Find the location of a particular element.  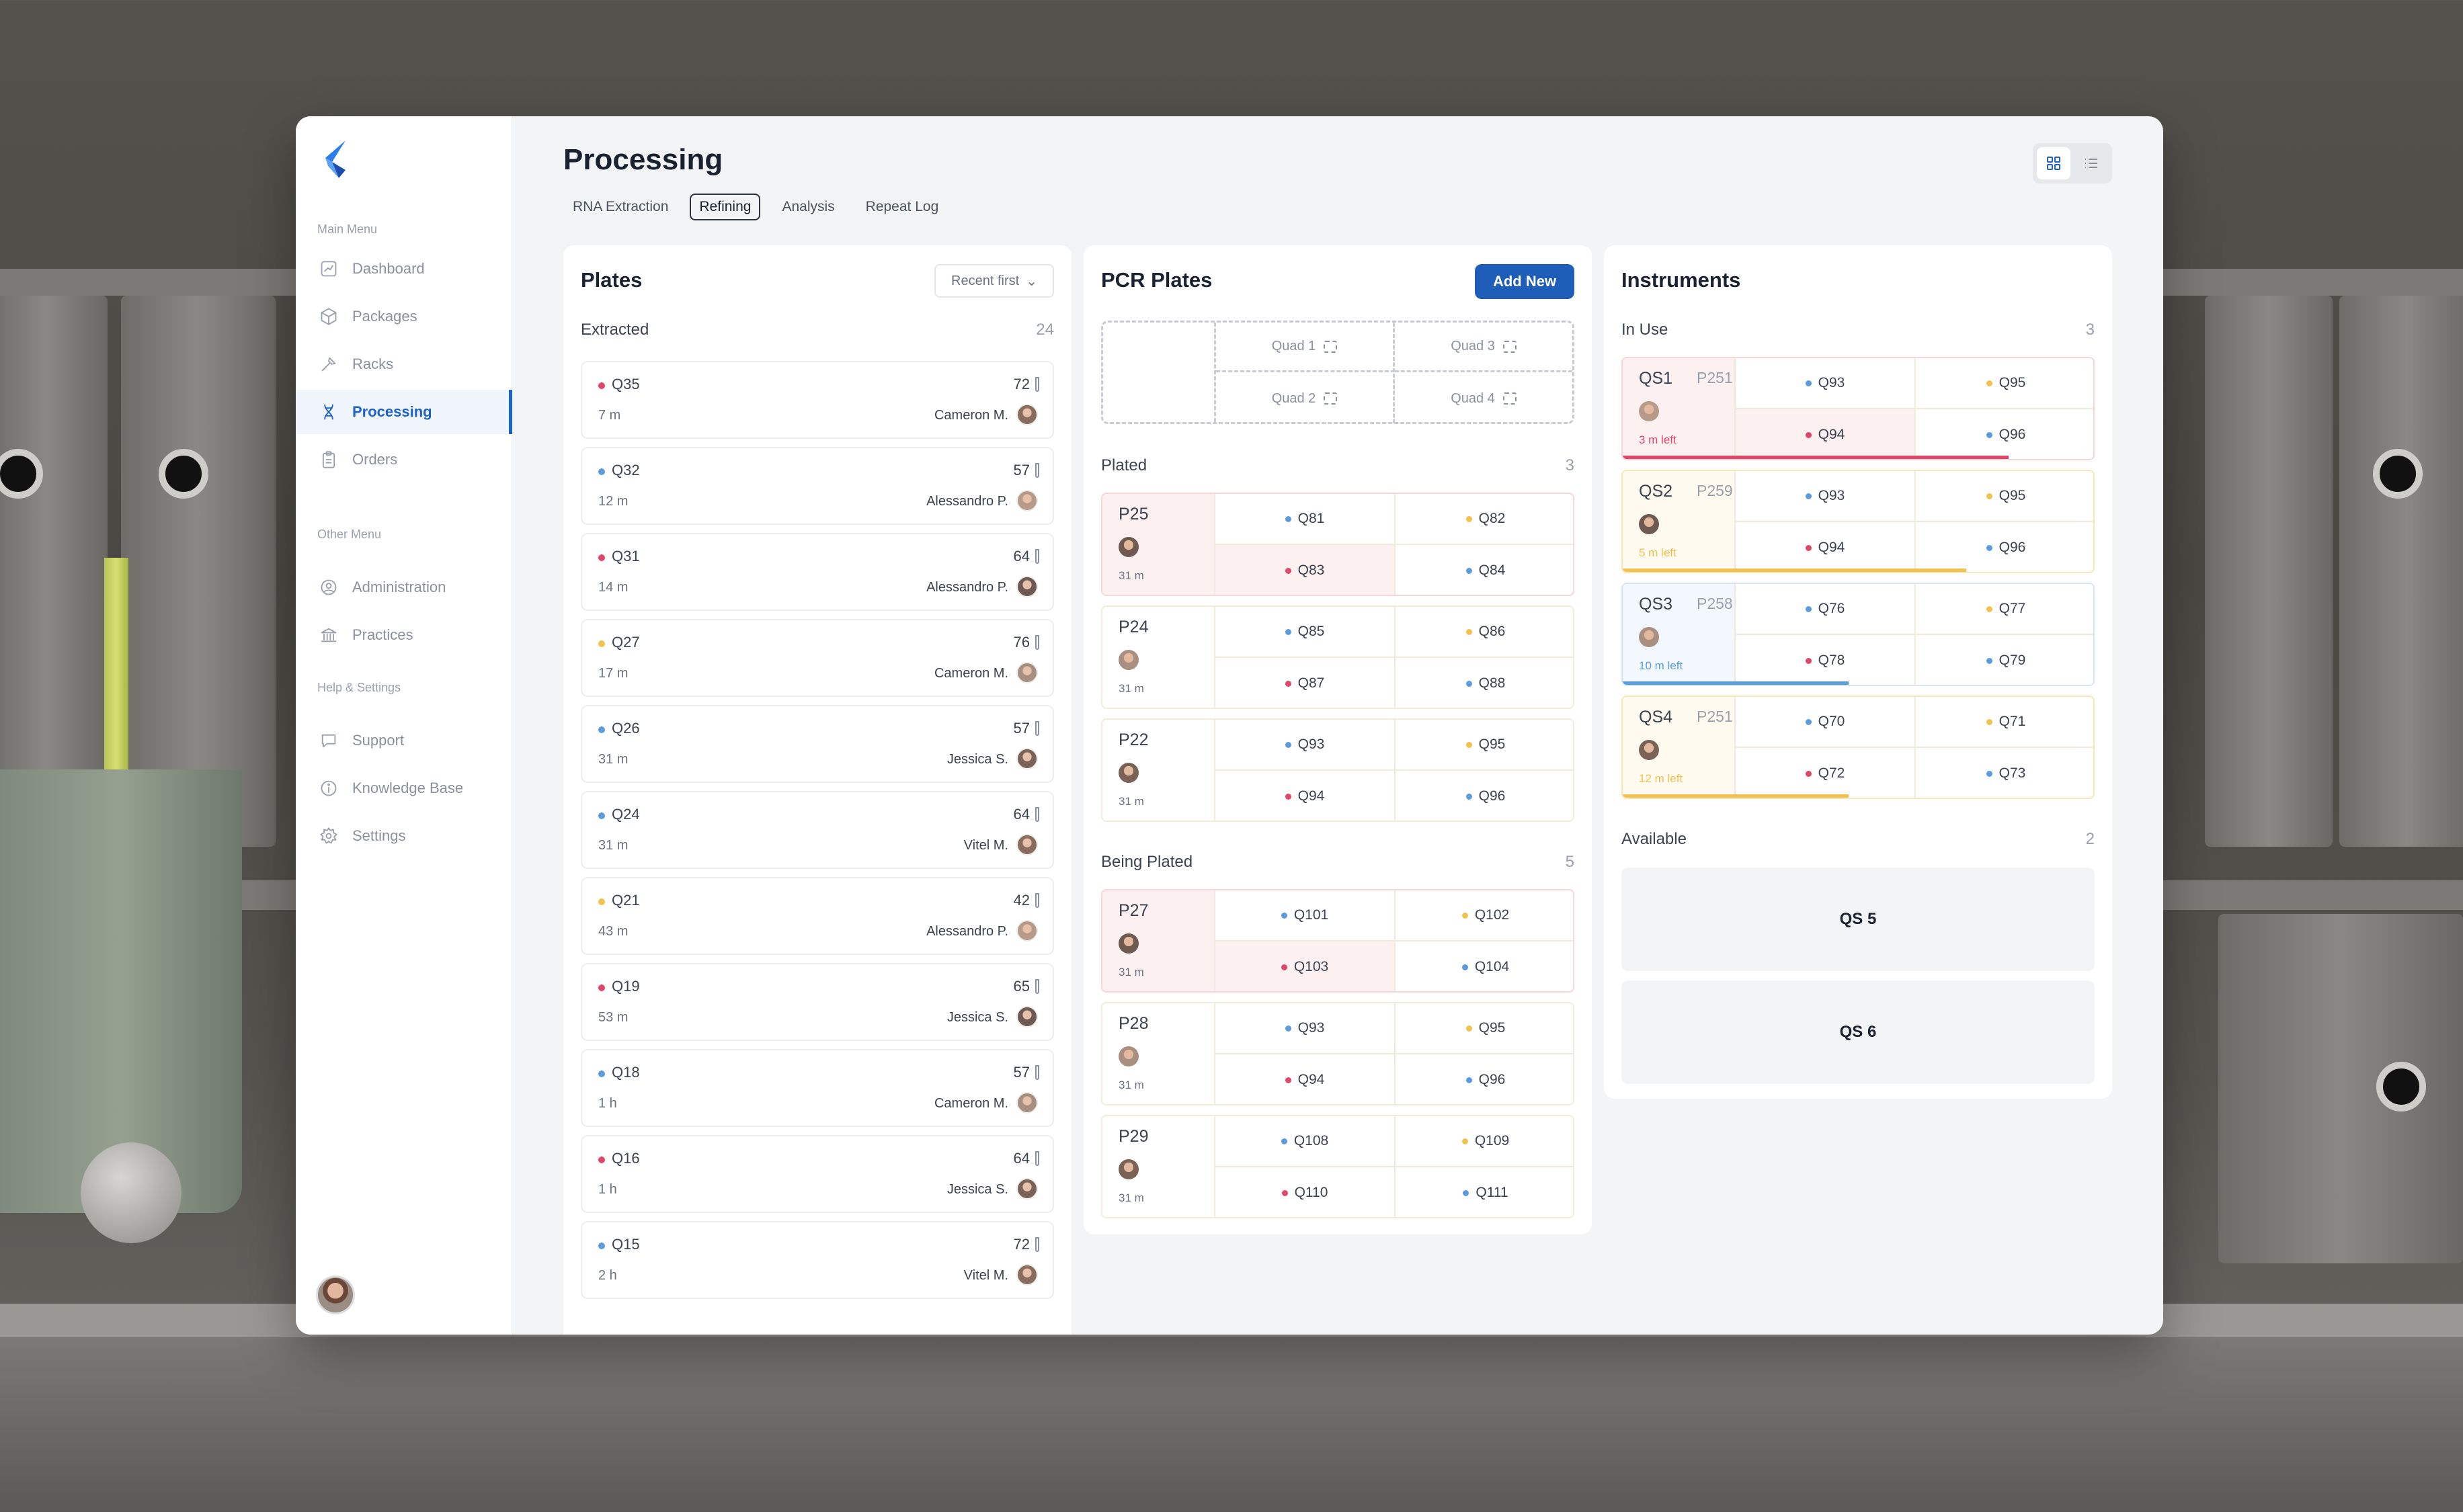

instrument-row: QS3 P258 10 m left Q76 Q77 Q78 Q79 is located at coordinates (1858, 634).